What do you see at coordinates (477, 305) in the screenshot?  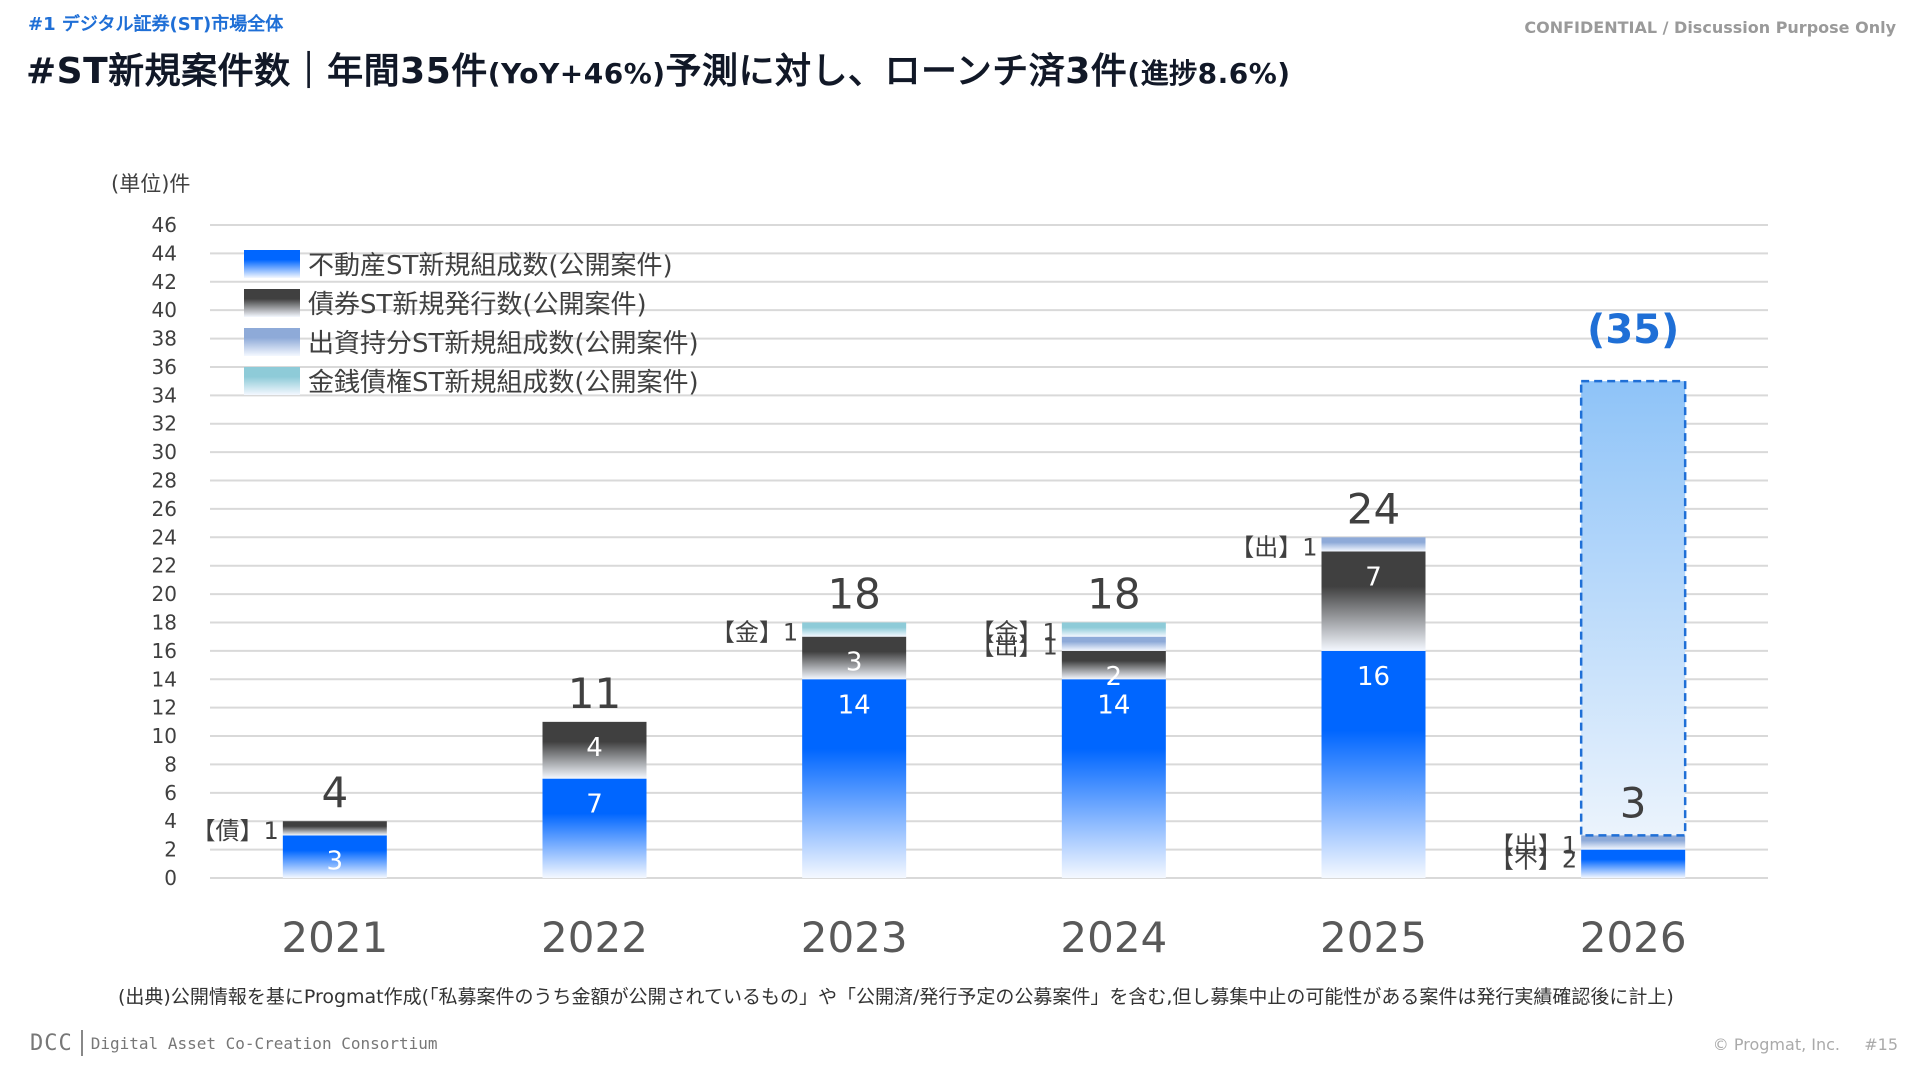 I see `legend-label: 債券ST新規発行数(公開案件)` at bounding box center [477, 305].